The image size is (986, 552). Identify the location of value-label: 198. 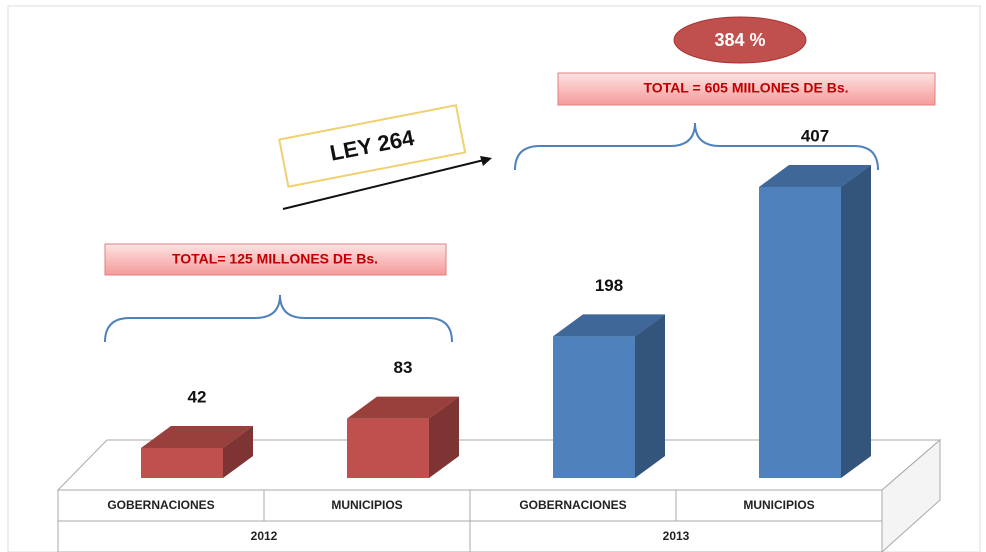
(609, 285).